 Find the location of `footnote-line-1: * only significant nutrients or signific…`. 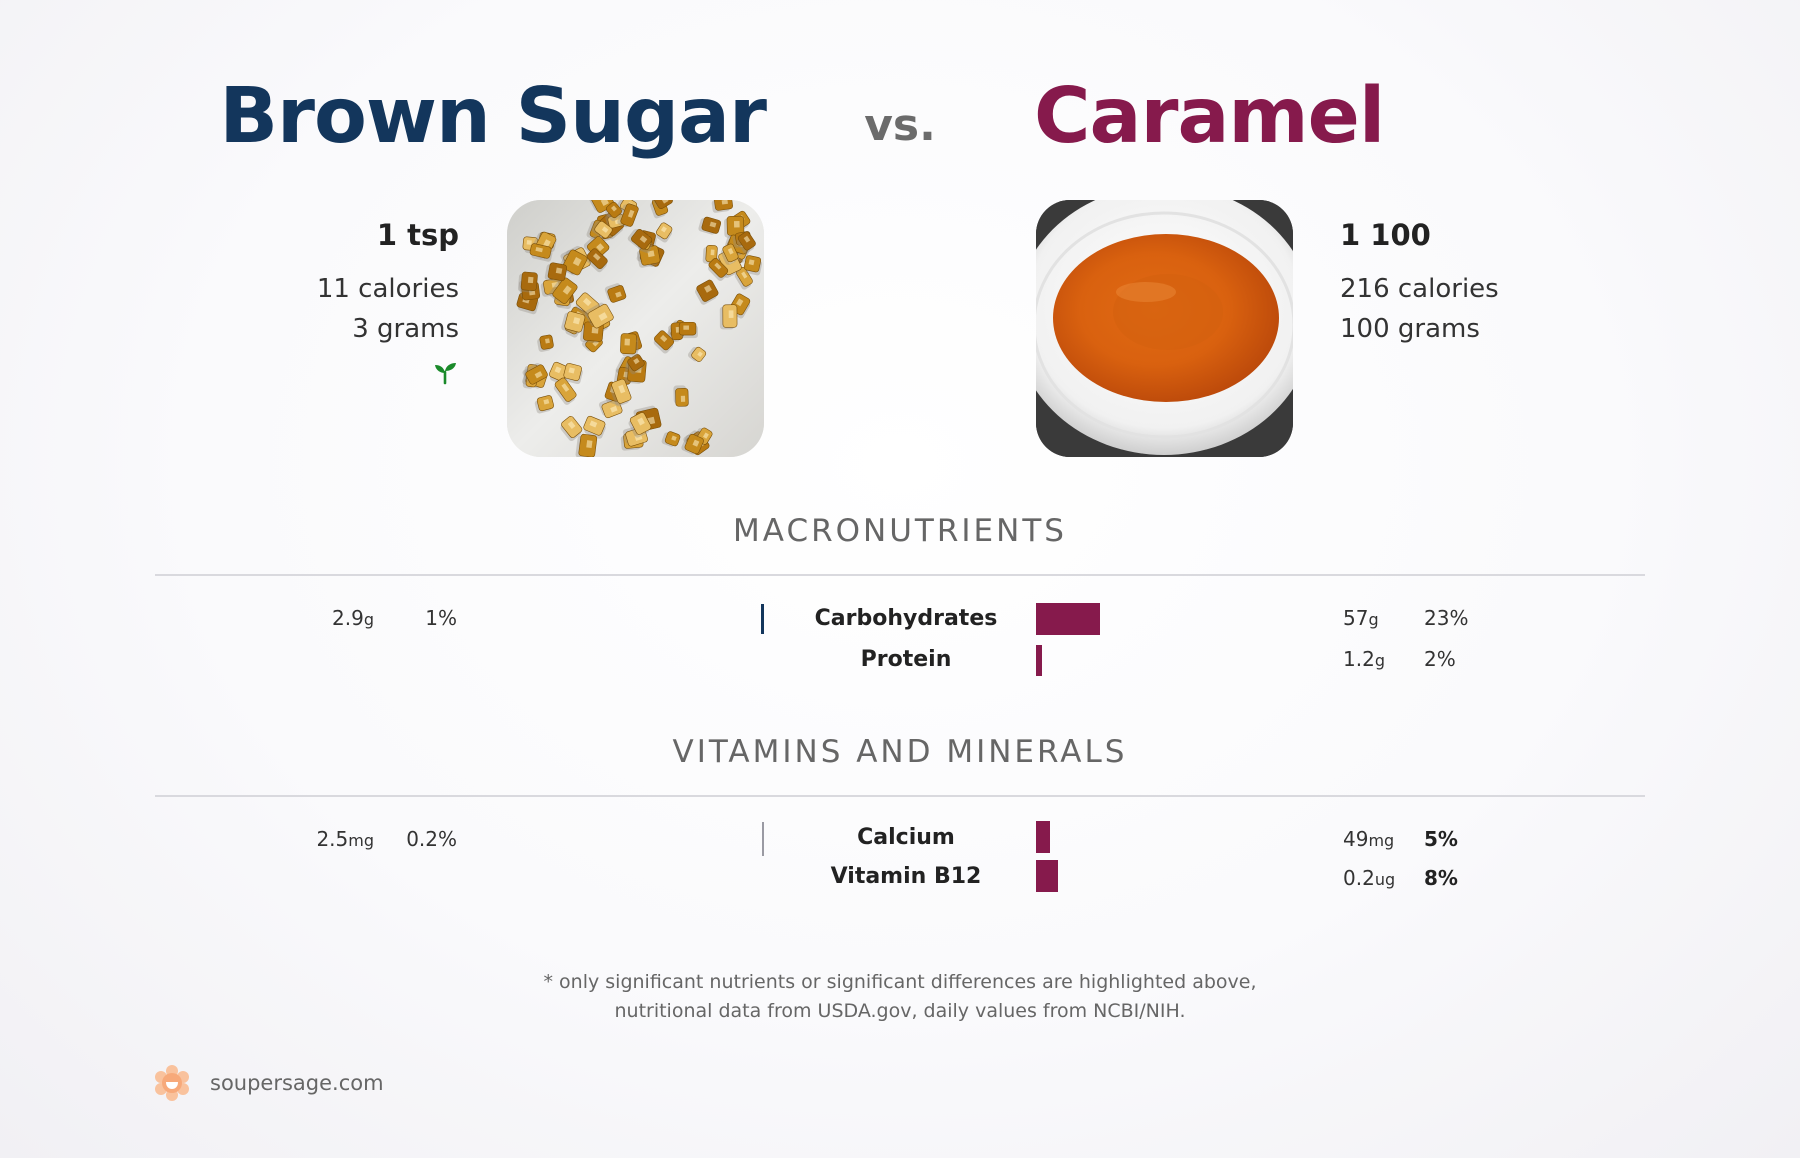

footnote-line-1: * only significant nutrients or signific… is located at coordinates (900, 982).